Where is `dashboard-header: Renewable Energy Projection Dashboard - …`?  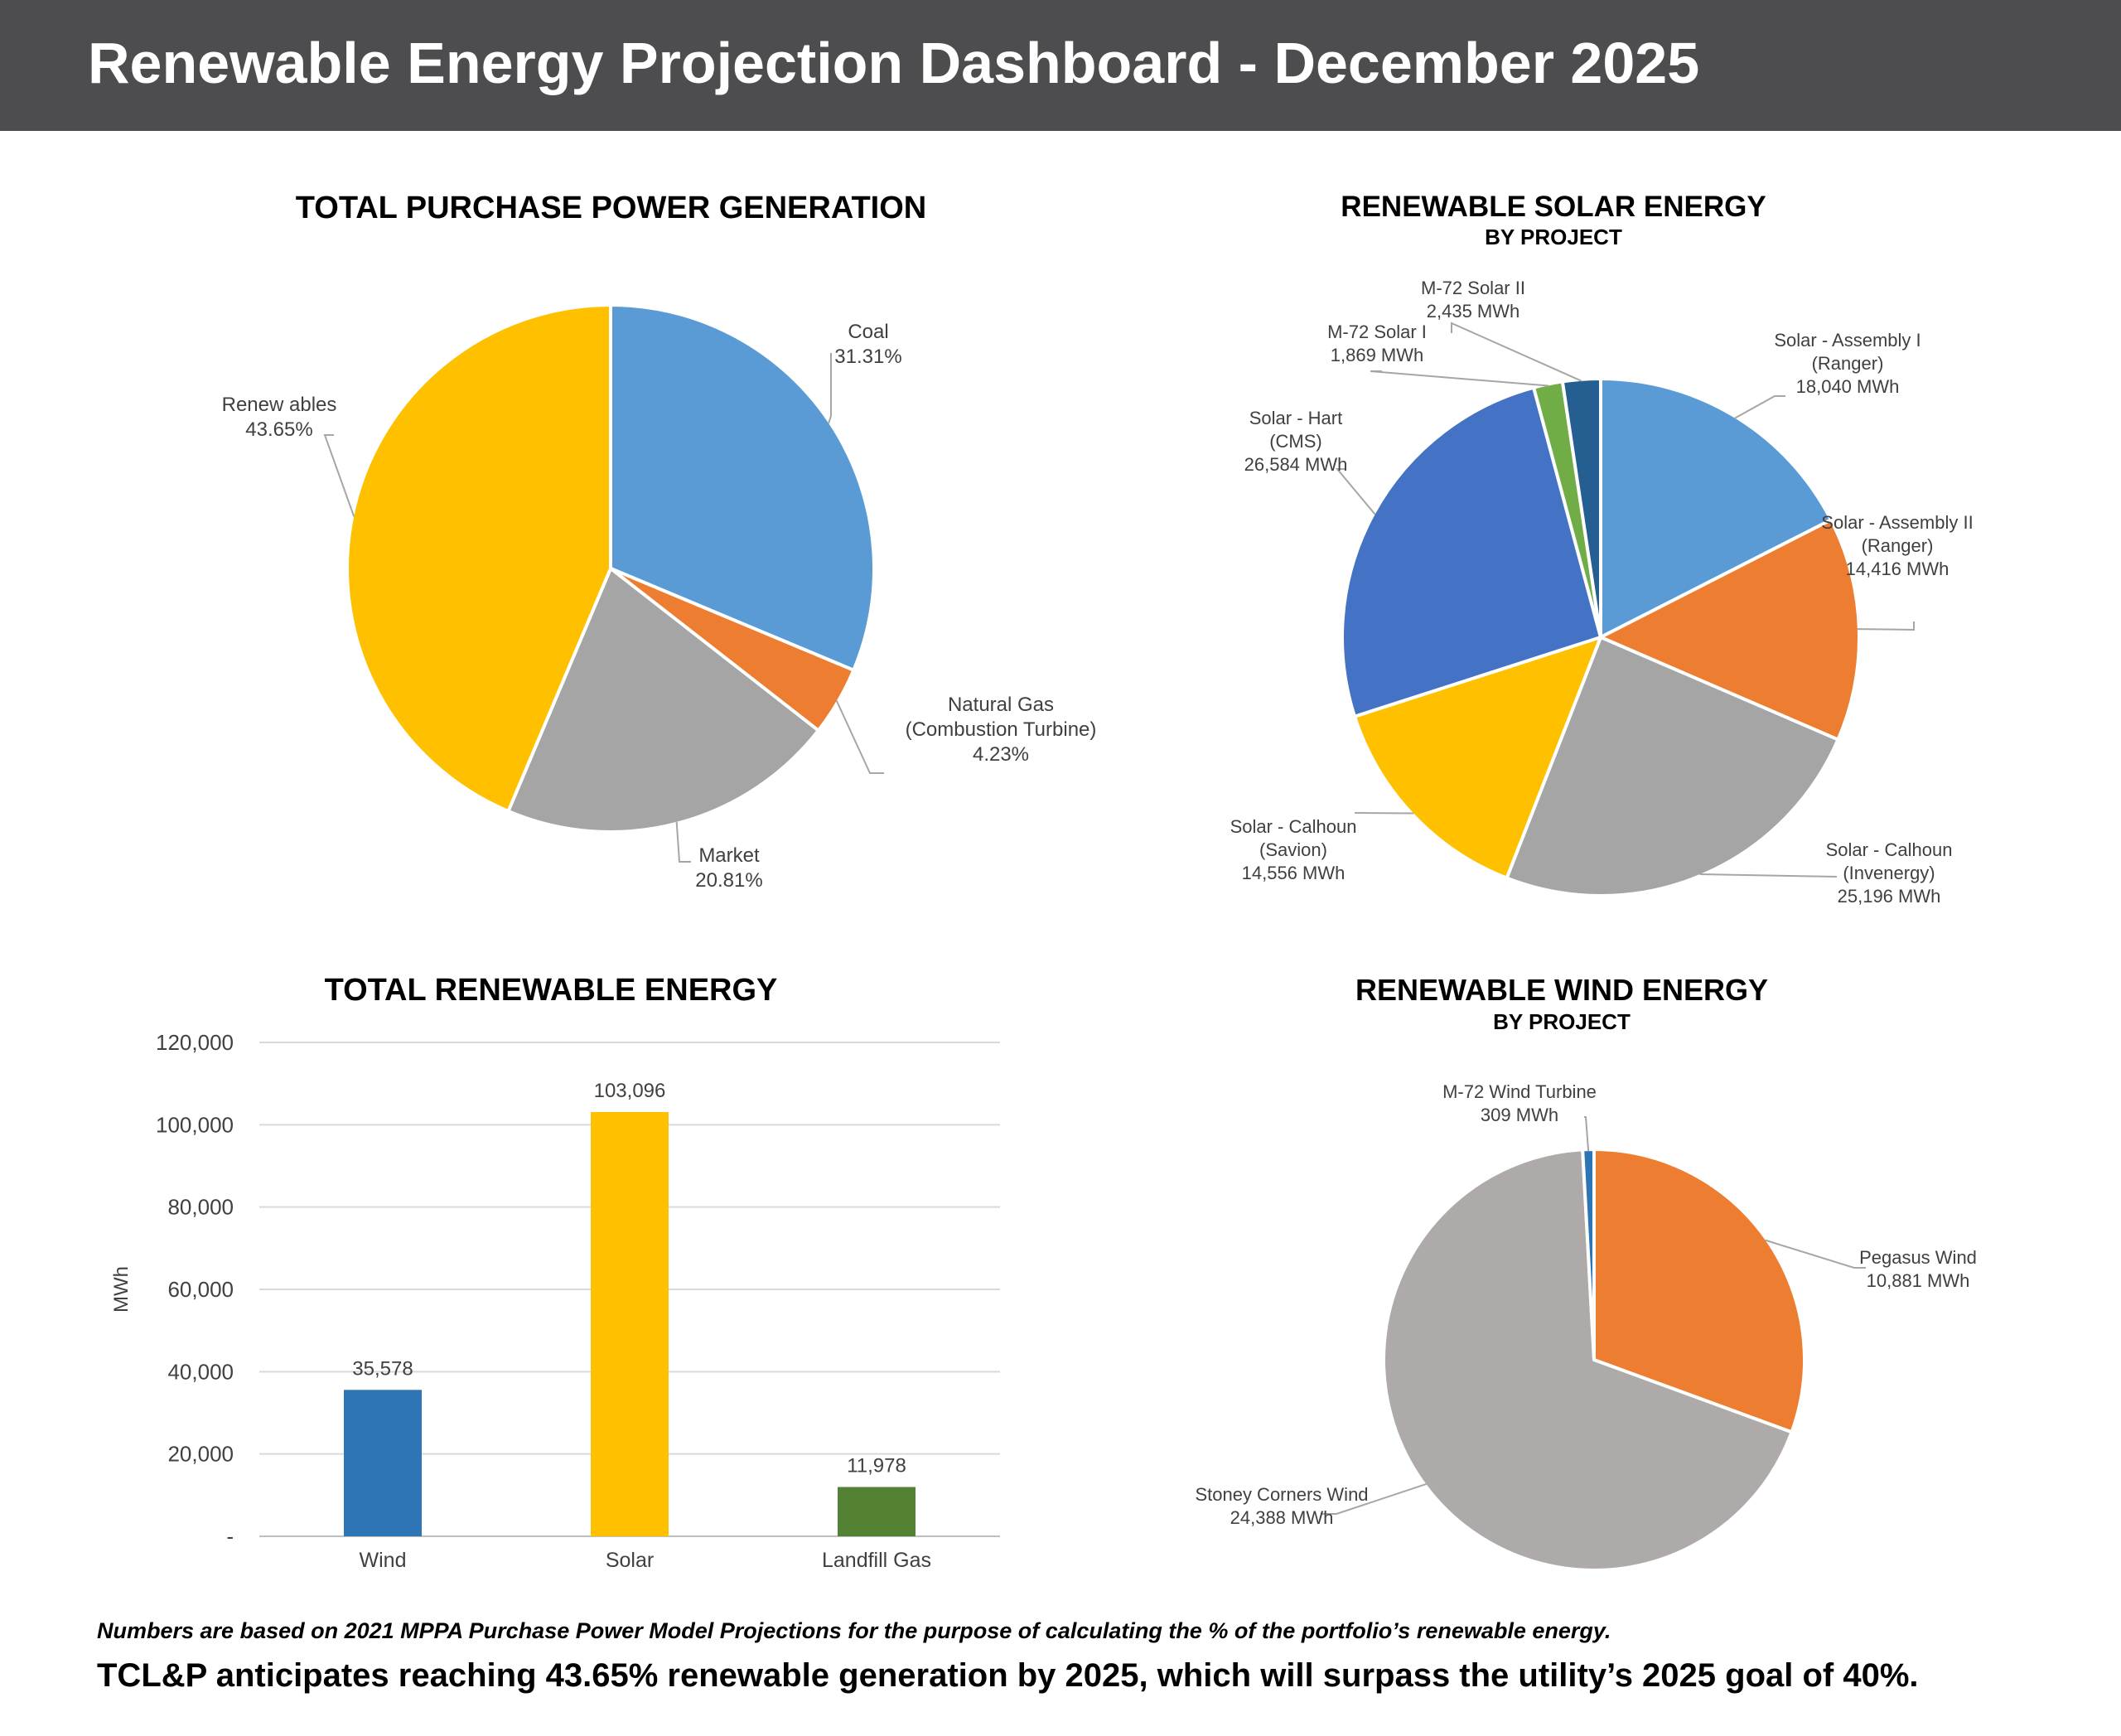 dashboard-header: Renewable Energy Projection Dashboard - … is located at coordinates (1060, 65).